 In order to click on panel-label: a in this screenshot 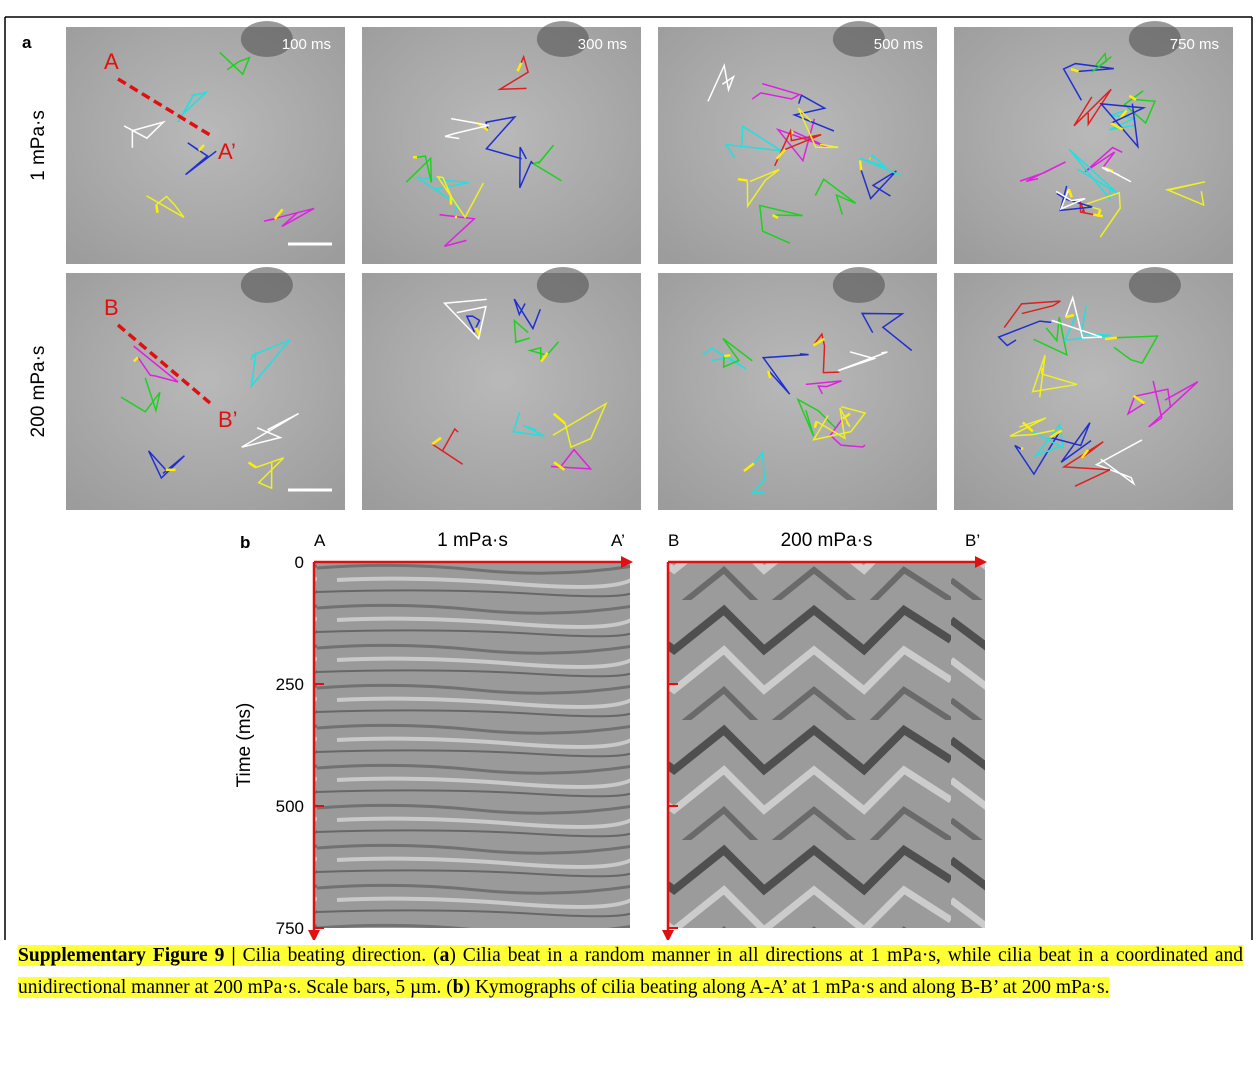, I will do `click(27, 42)`.